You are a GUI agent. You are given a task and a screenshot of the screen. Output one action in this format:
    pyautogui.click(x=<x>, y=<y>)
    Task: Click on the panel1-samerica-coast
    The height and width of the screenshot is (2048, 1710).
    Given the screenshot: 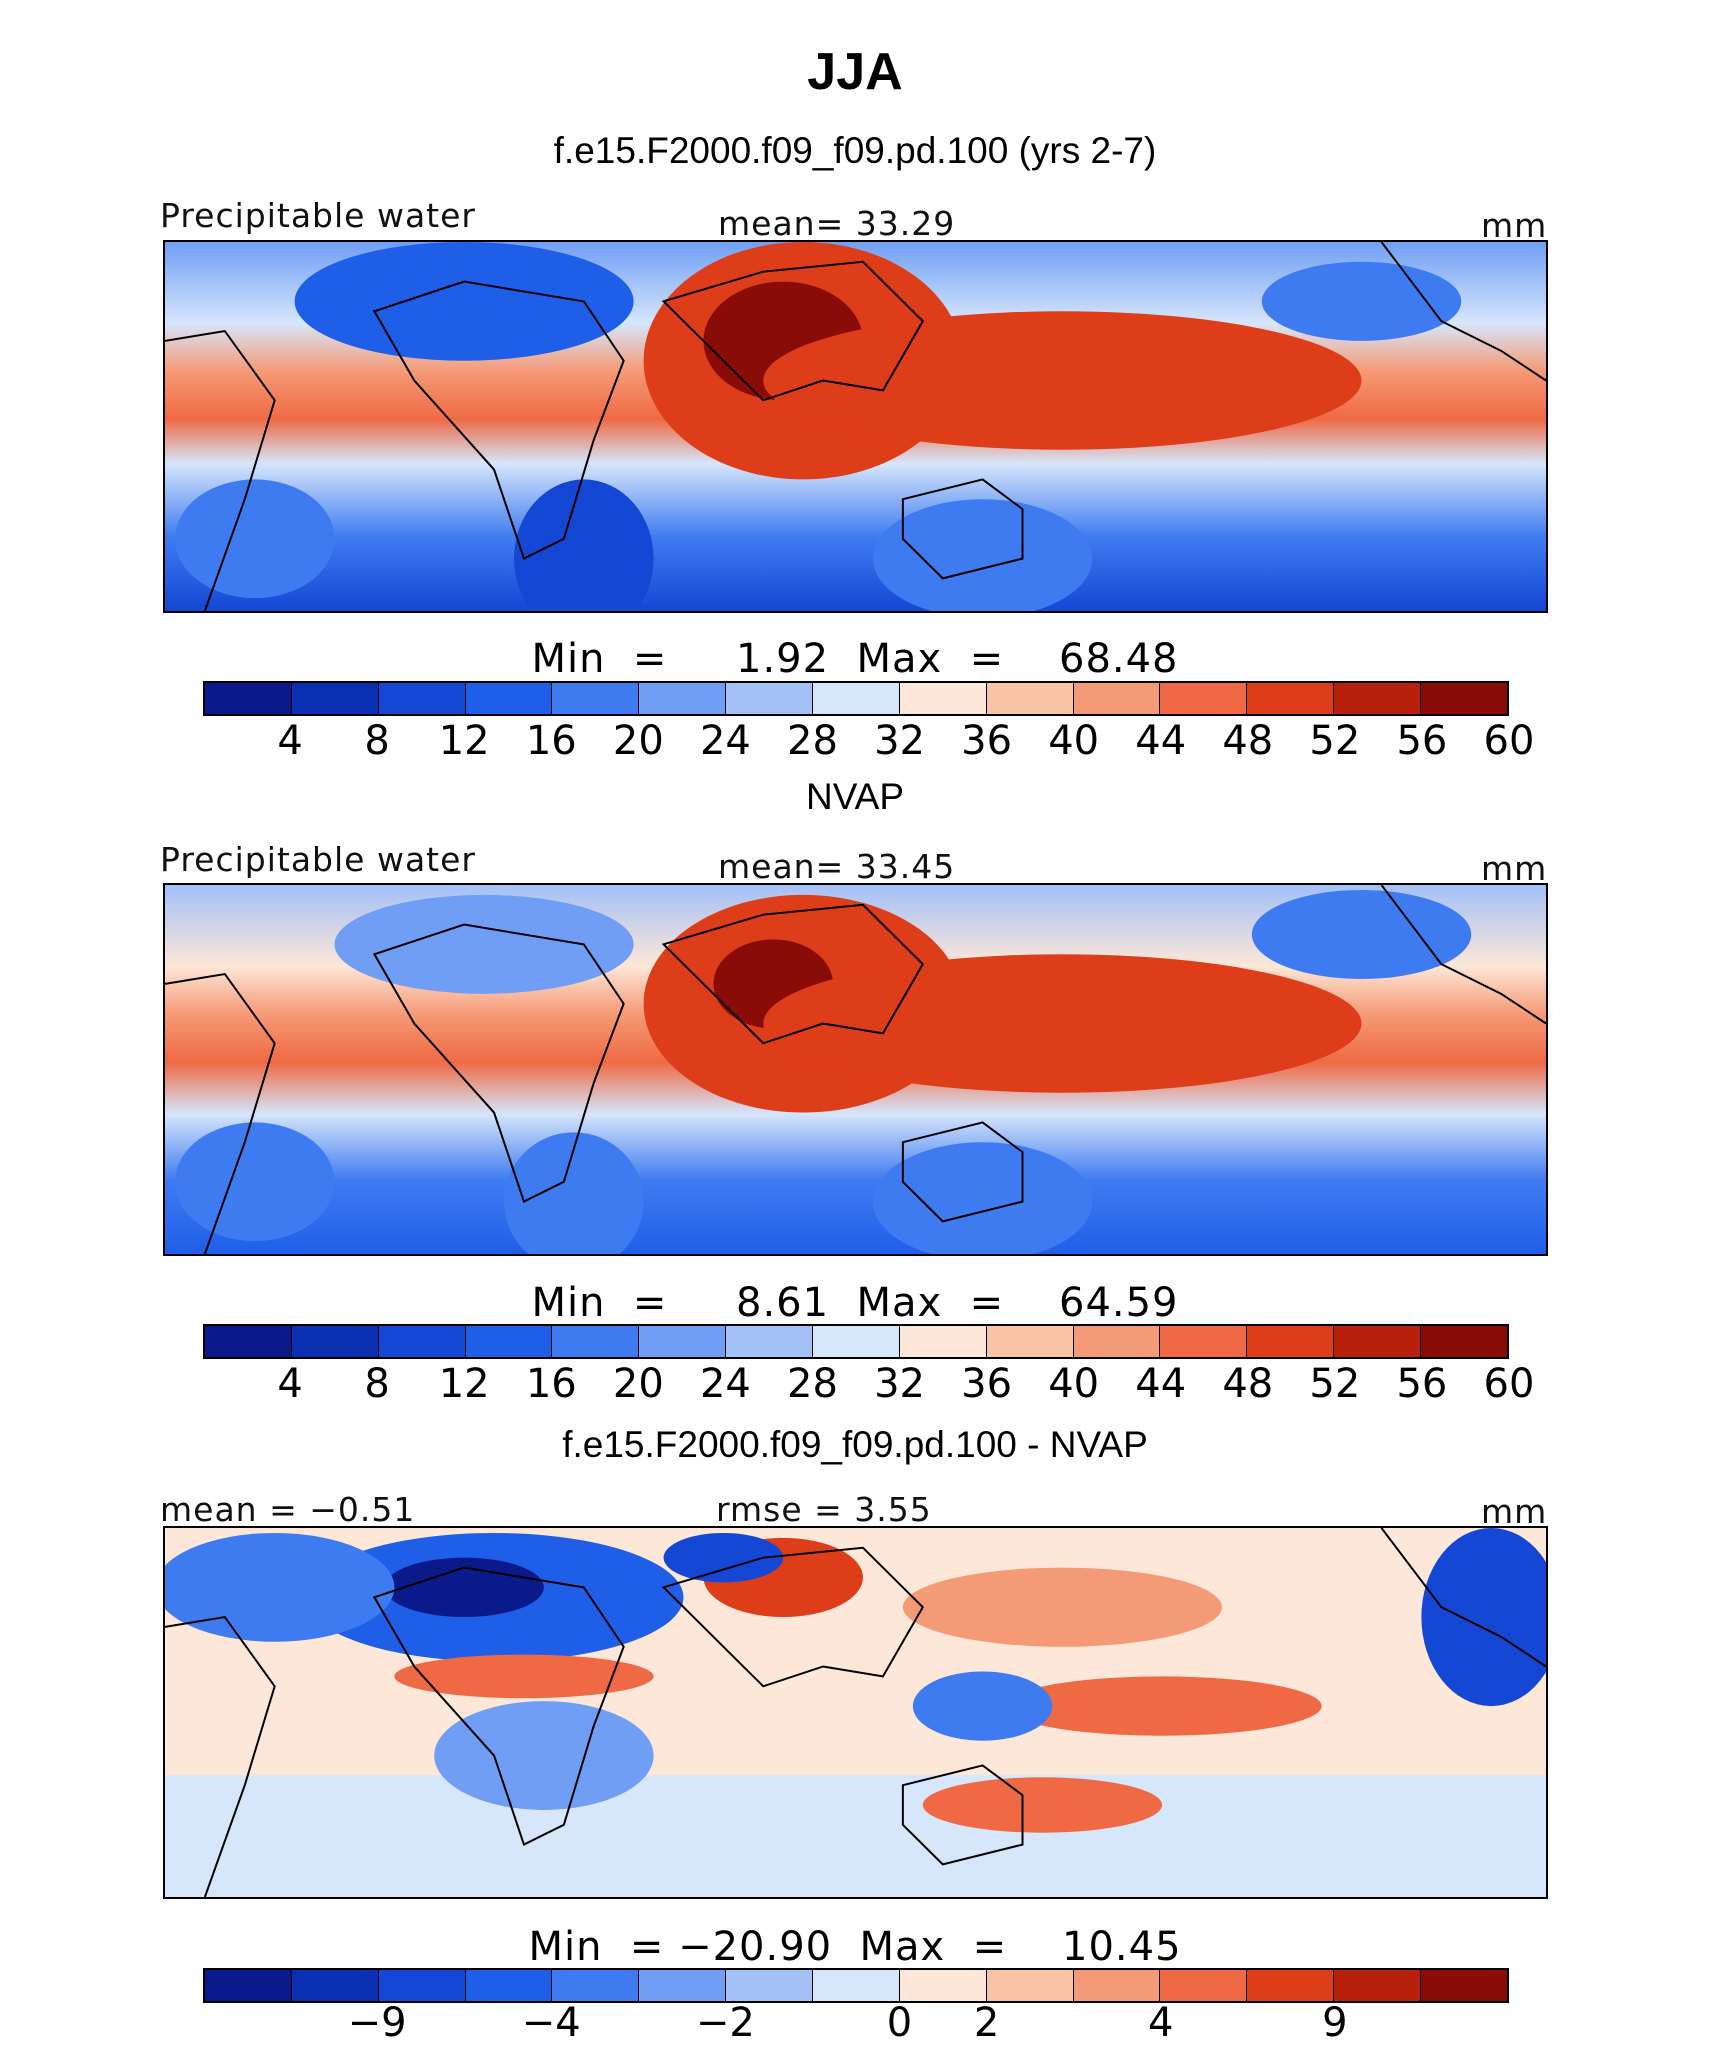 What is the action you would take?
    pyautogui.click(x=220, y=470)
    